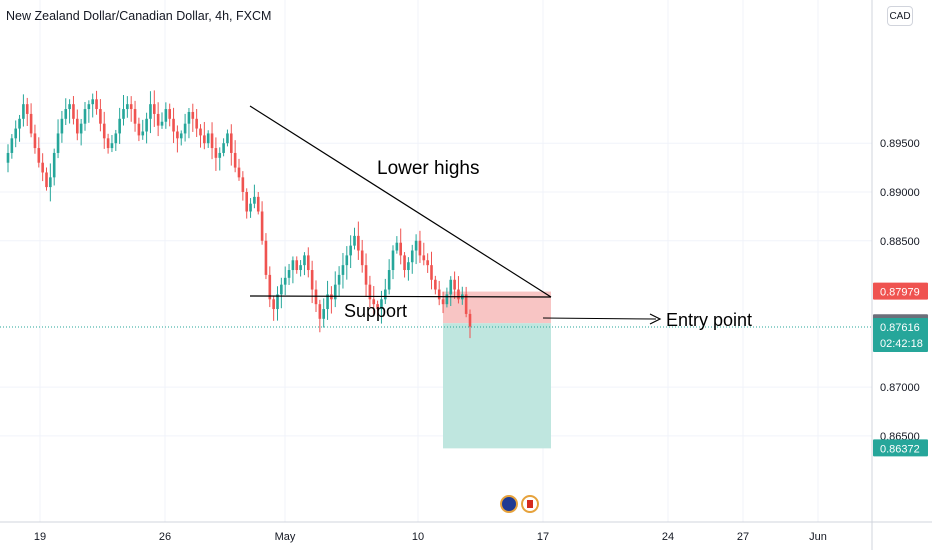 This screenshot has height=550, width=932. Describe the element at coordinates (900, 449) in the screenshot. I see `price-label-target-text: 0.86372` at that location.